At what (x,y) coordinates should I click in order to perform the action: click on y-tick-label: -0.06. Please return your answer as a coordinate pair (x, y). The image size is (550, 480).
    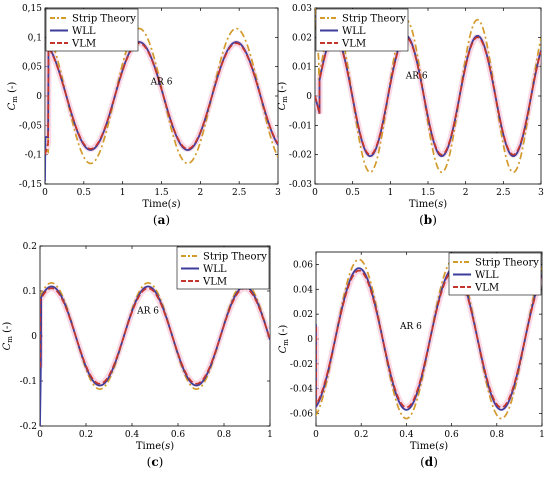
    Looking at the image, I should click on (301, 415).